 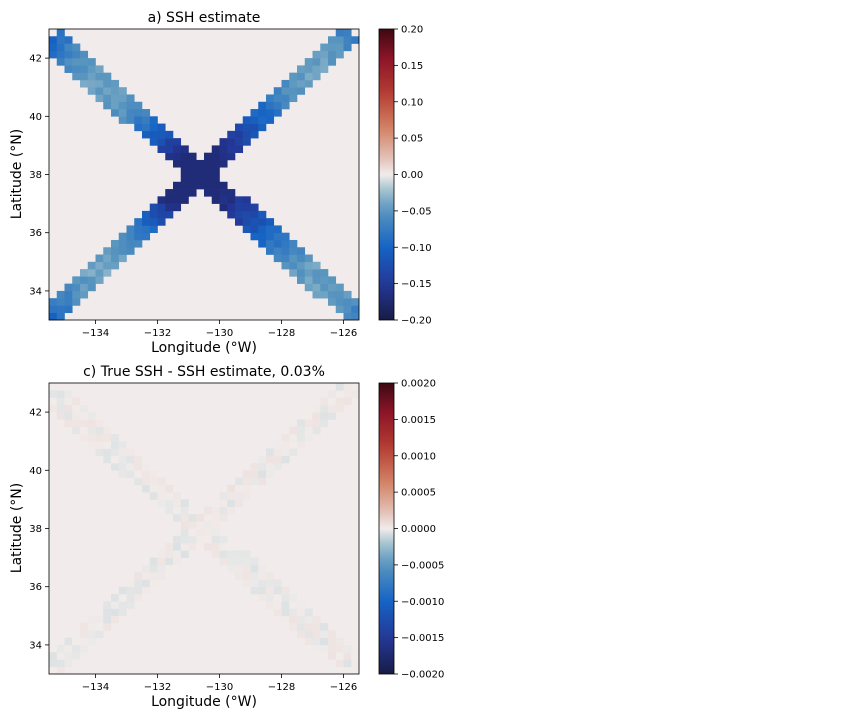 What do you see at coordinates (35, 175) in the screenshot?
I see `y-tick-label: 38` at bounding box center [35, 175].